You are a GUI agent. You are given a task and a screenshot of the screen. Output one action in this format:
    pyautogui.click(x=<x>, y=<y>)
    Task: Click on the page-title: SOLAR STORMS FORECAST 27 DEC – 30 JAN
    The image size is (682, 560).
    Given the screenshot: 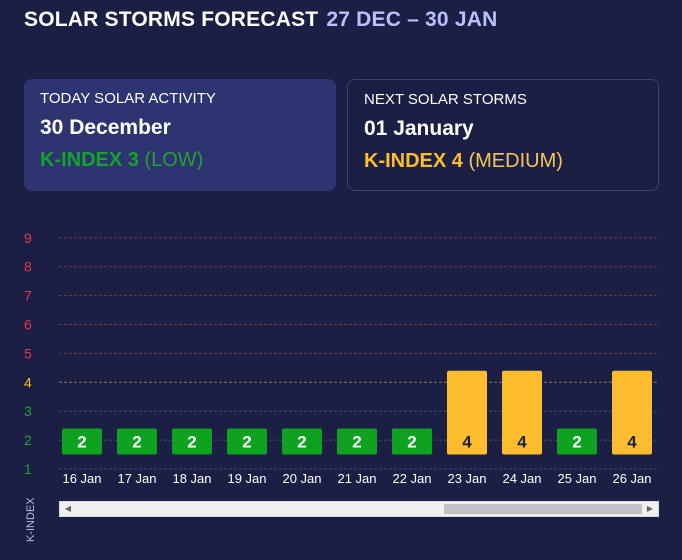 What is the action you would take?
    pyautogui.click(x=260, y=20)
    